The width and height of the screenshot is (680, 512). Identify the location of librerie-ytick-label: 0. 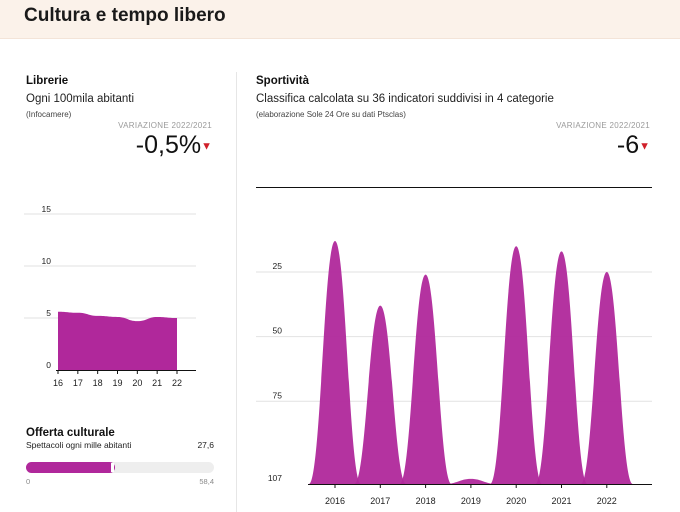
(48, 365).